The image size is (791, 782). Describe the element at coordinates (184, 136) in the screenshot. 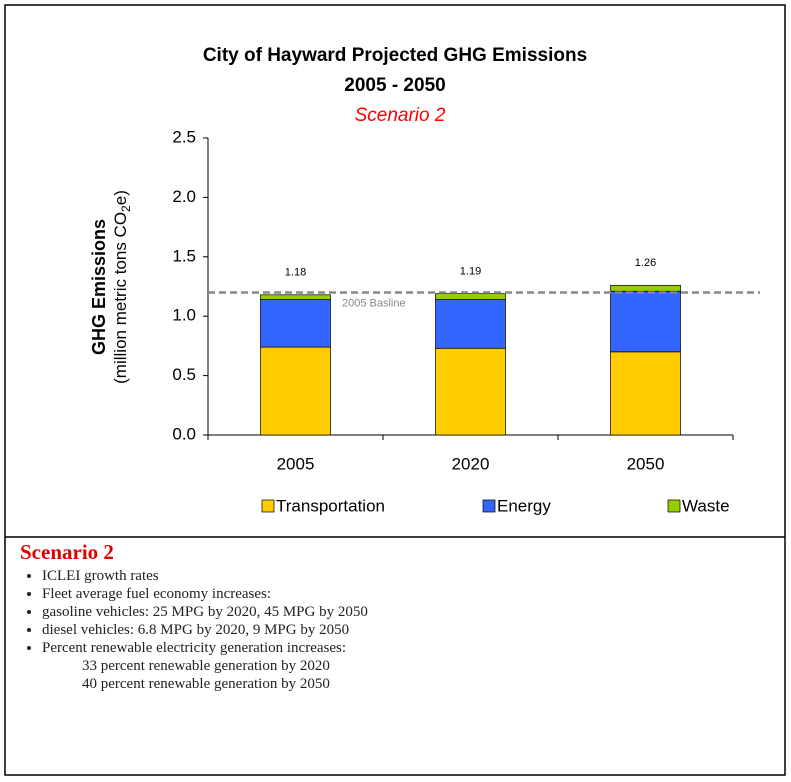

I see `y-tick-label: 2.5` at that location.